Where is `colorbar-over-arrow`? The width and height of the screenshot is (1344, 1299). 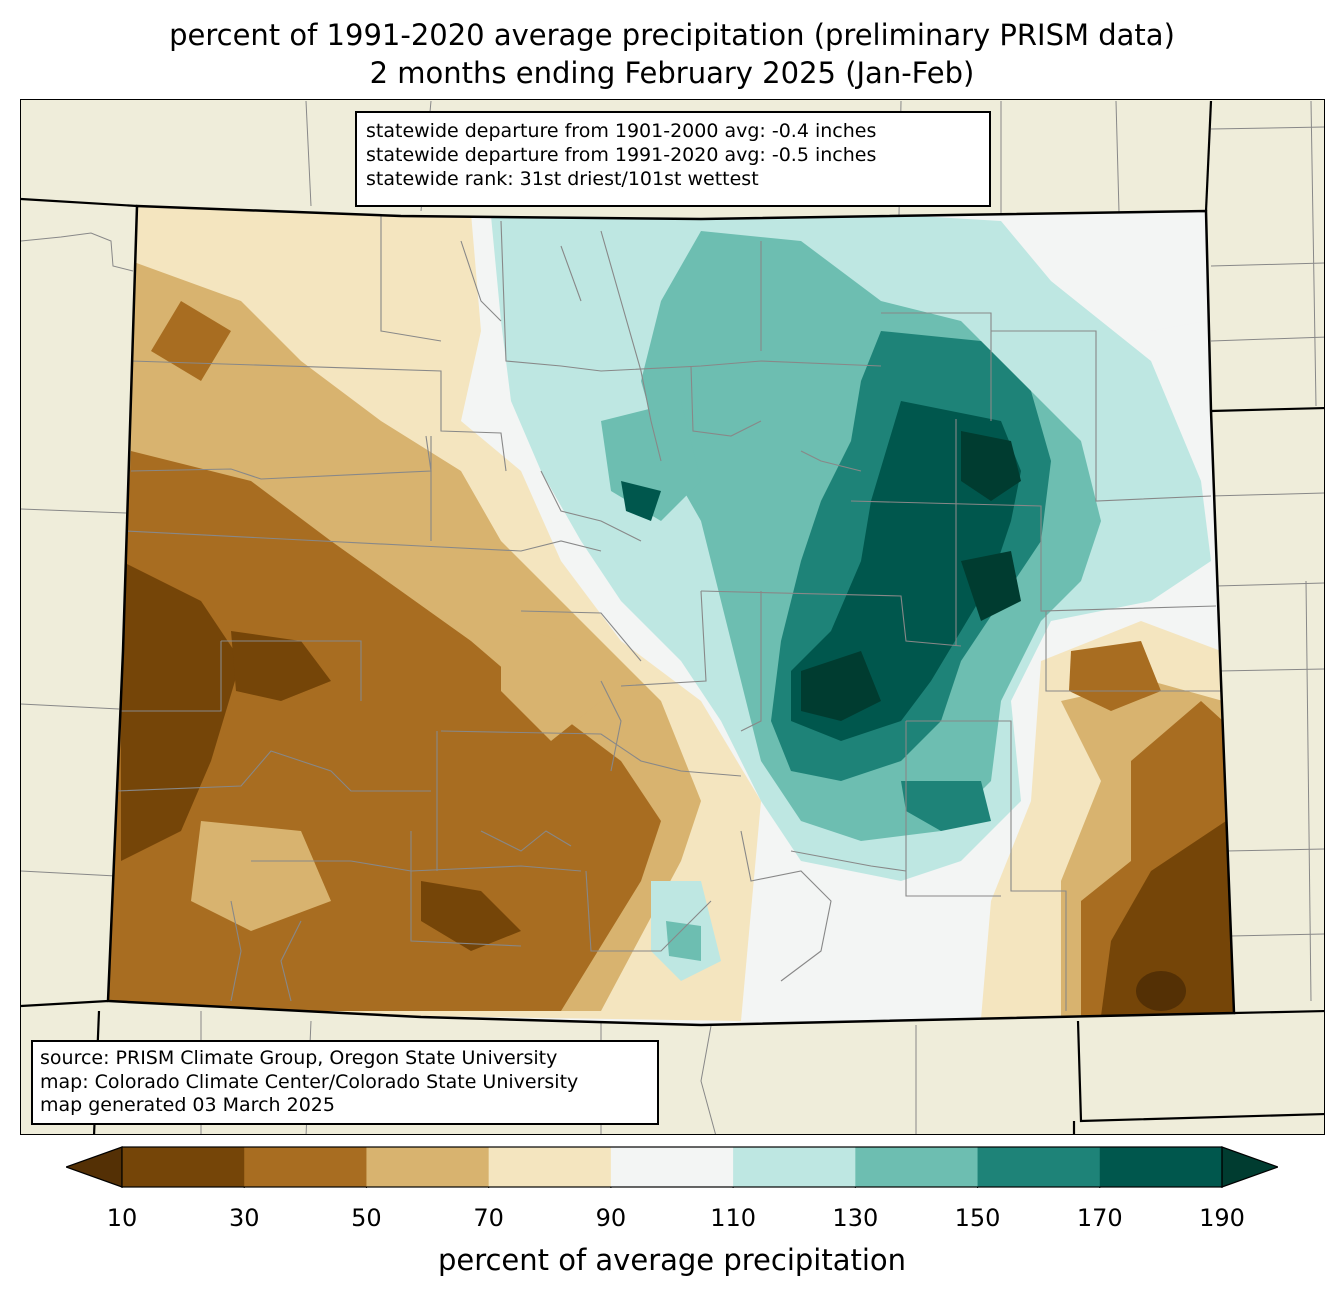
colorbar-over-arrow is located at coordinates (1249, 1167).